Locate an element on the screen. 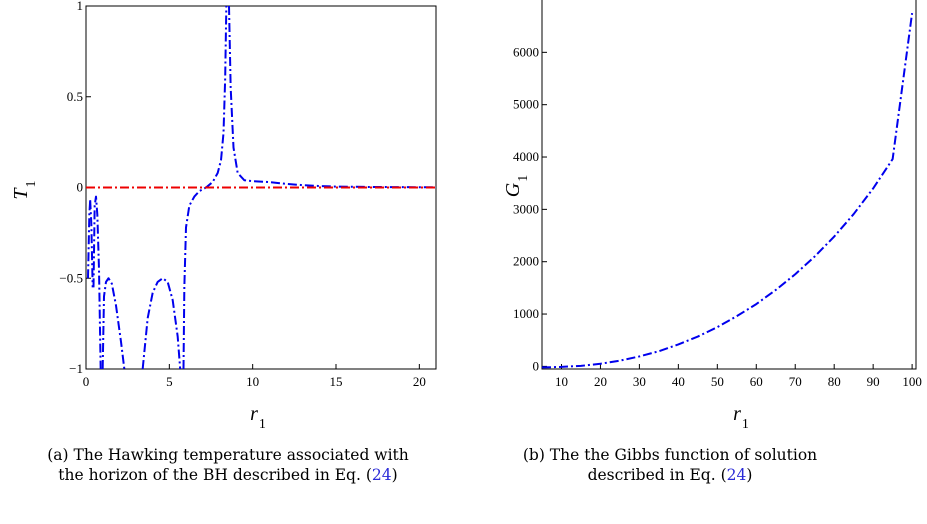 This screenshot has width=927, height=524. y-tick-label-a: −0.5 is located at coordinates (71, 277).